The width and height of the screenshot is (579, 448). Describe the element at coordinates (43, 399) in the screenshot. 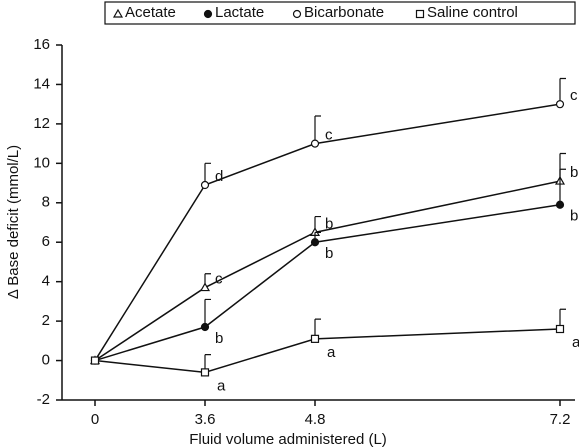

I see `y-tick-label: -2` at that location.